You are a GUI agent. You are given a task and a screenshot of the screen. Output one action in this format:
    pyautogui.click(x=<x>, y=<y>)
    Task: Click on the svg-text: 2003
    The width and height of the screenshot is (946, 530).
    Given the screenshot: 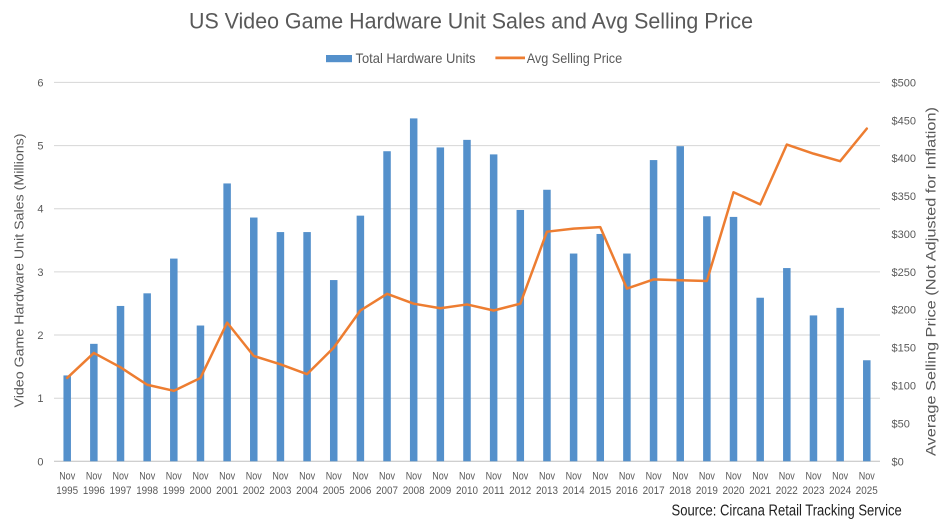 What is the action you would take?
    pyautogui.click(x=280, y=491)
    